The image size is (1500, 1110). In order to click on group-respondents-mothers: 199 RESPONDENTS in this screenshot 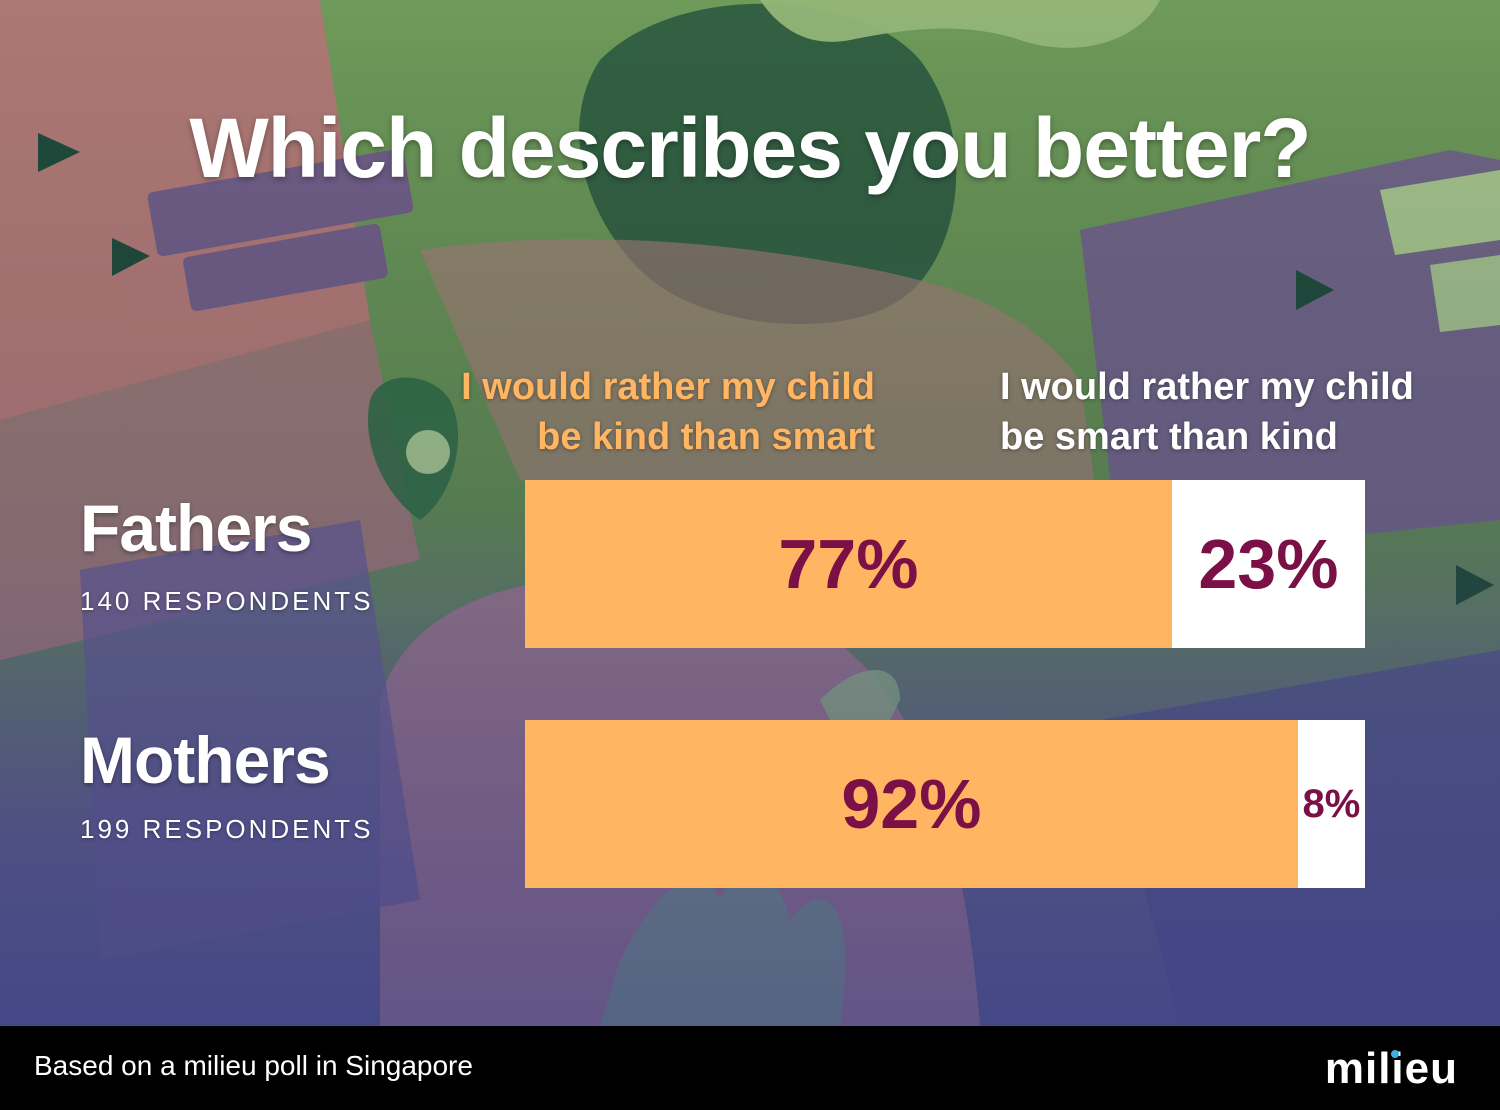, I will do `click(227, 829)`.